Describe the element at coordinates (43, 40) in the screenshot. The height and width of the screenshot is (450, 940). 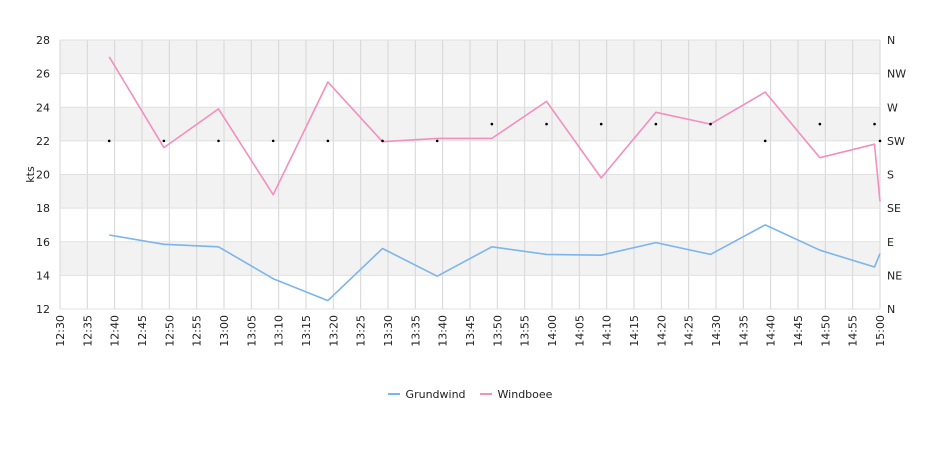
I see `y-tick-label: 28` at that location.